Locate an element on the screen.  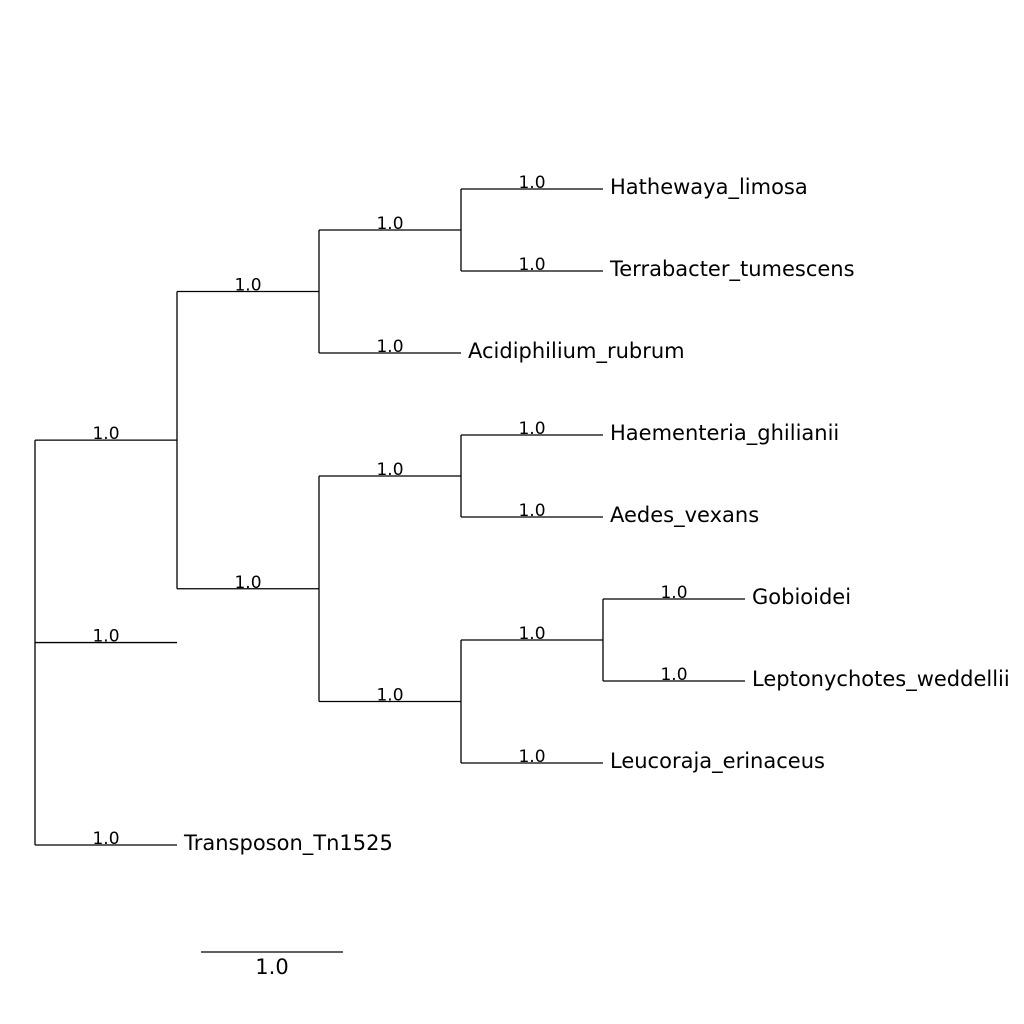
scale-bar: 1.0 is located at coordinates (272, 965).